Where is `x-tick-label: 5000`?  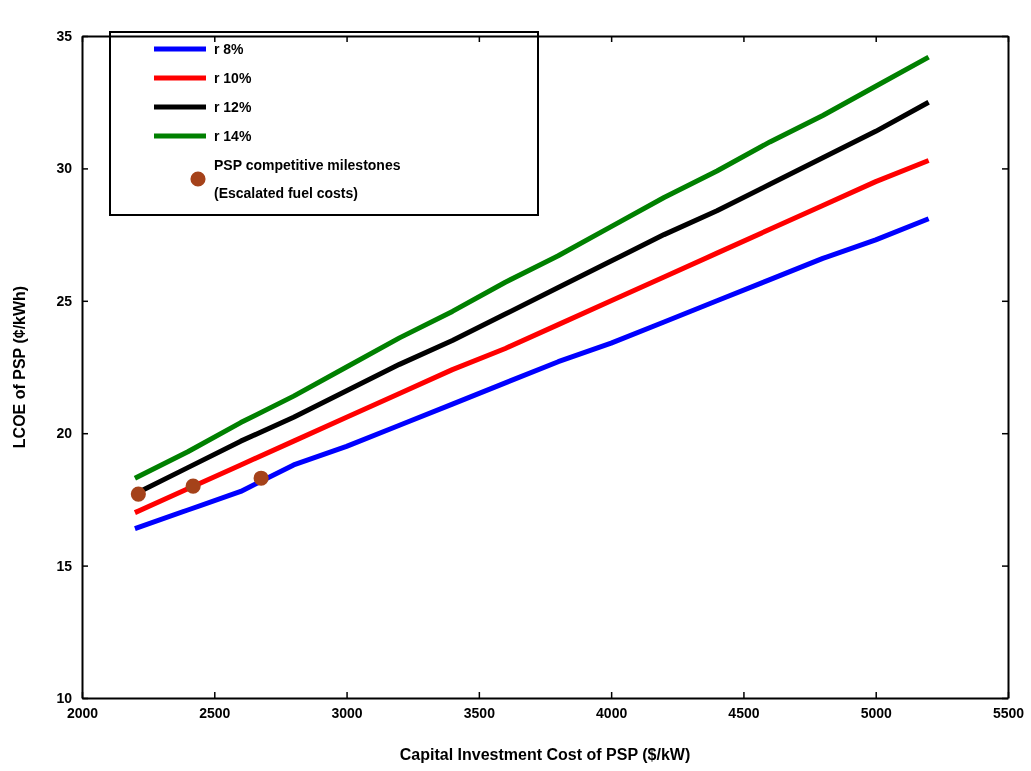
x-tick-label: 5000 is located at coordinates (876, 712).